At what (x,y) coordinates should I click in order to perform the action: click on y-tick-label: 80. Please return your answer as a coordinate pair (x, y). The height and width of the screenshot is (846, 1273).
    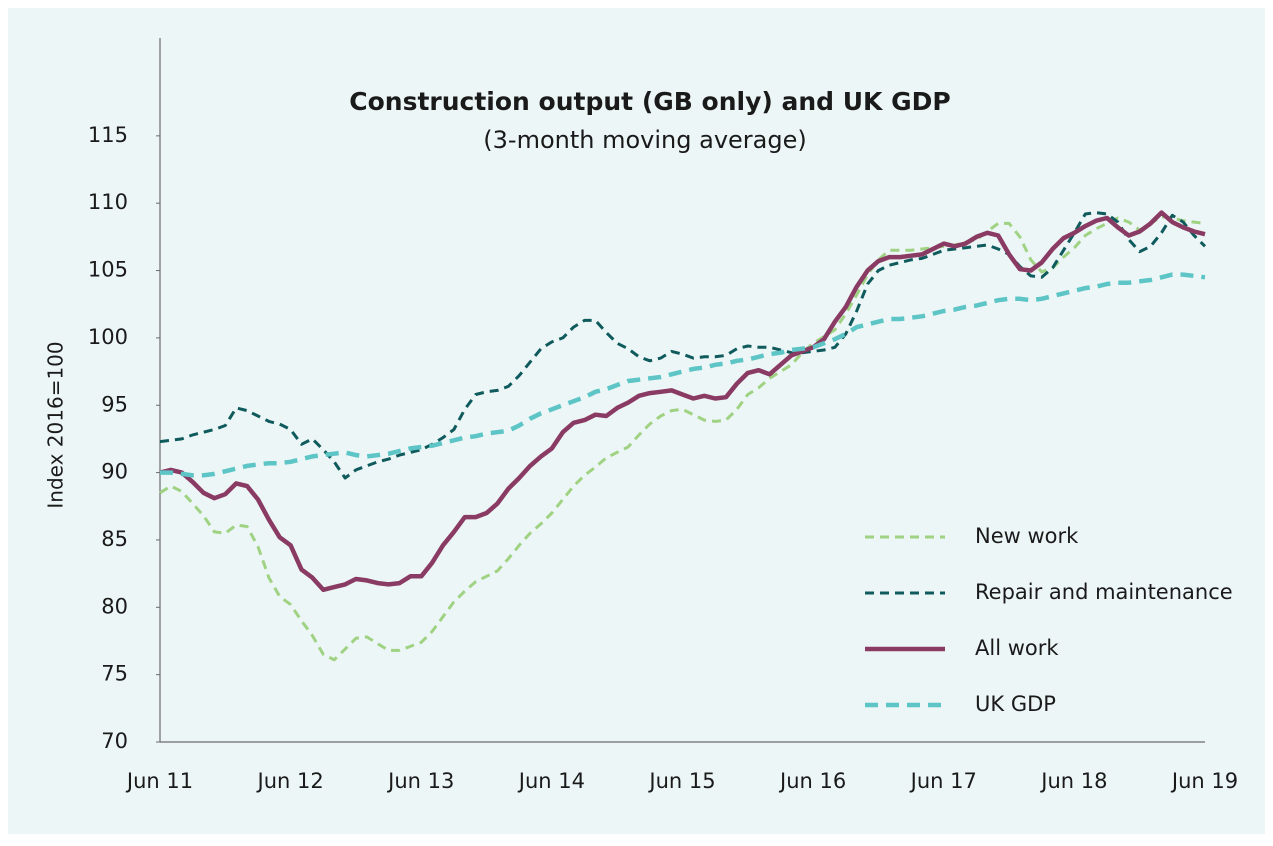
    Looking at the image, I should click on (114, 606).